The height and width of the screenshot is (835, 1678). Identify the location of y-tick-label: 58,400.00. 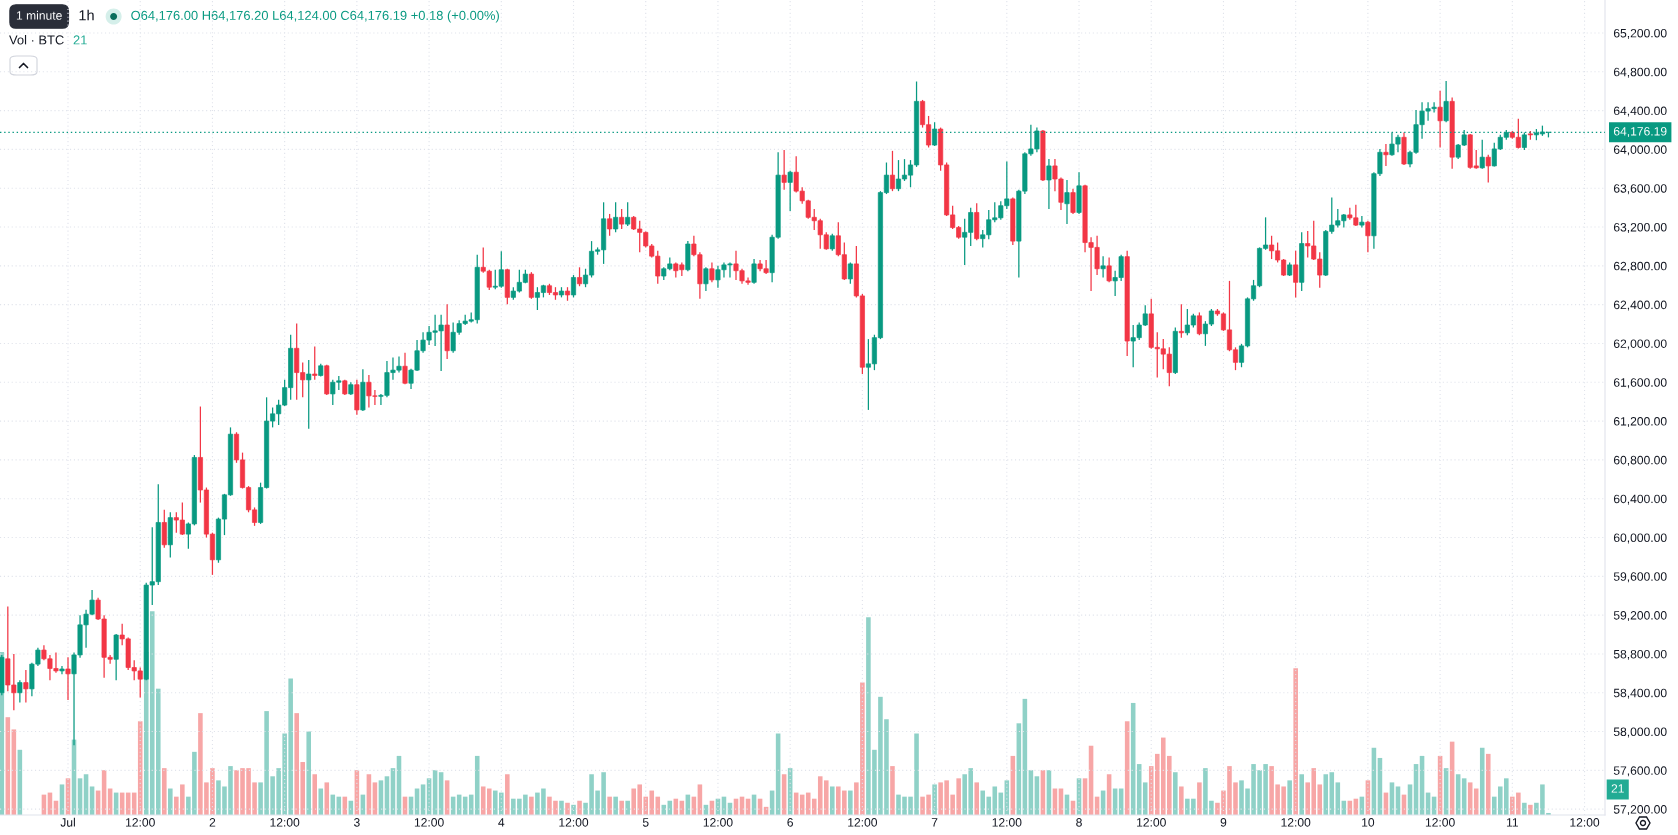
(1640, 693).